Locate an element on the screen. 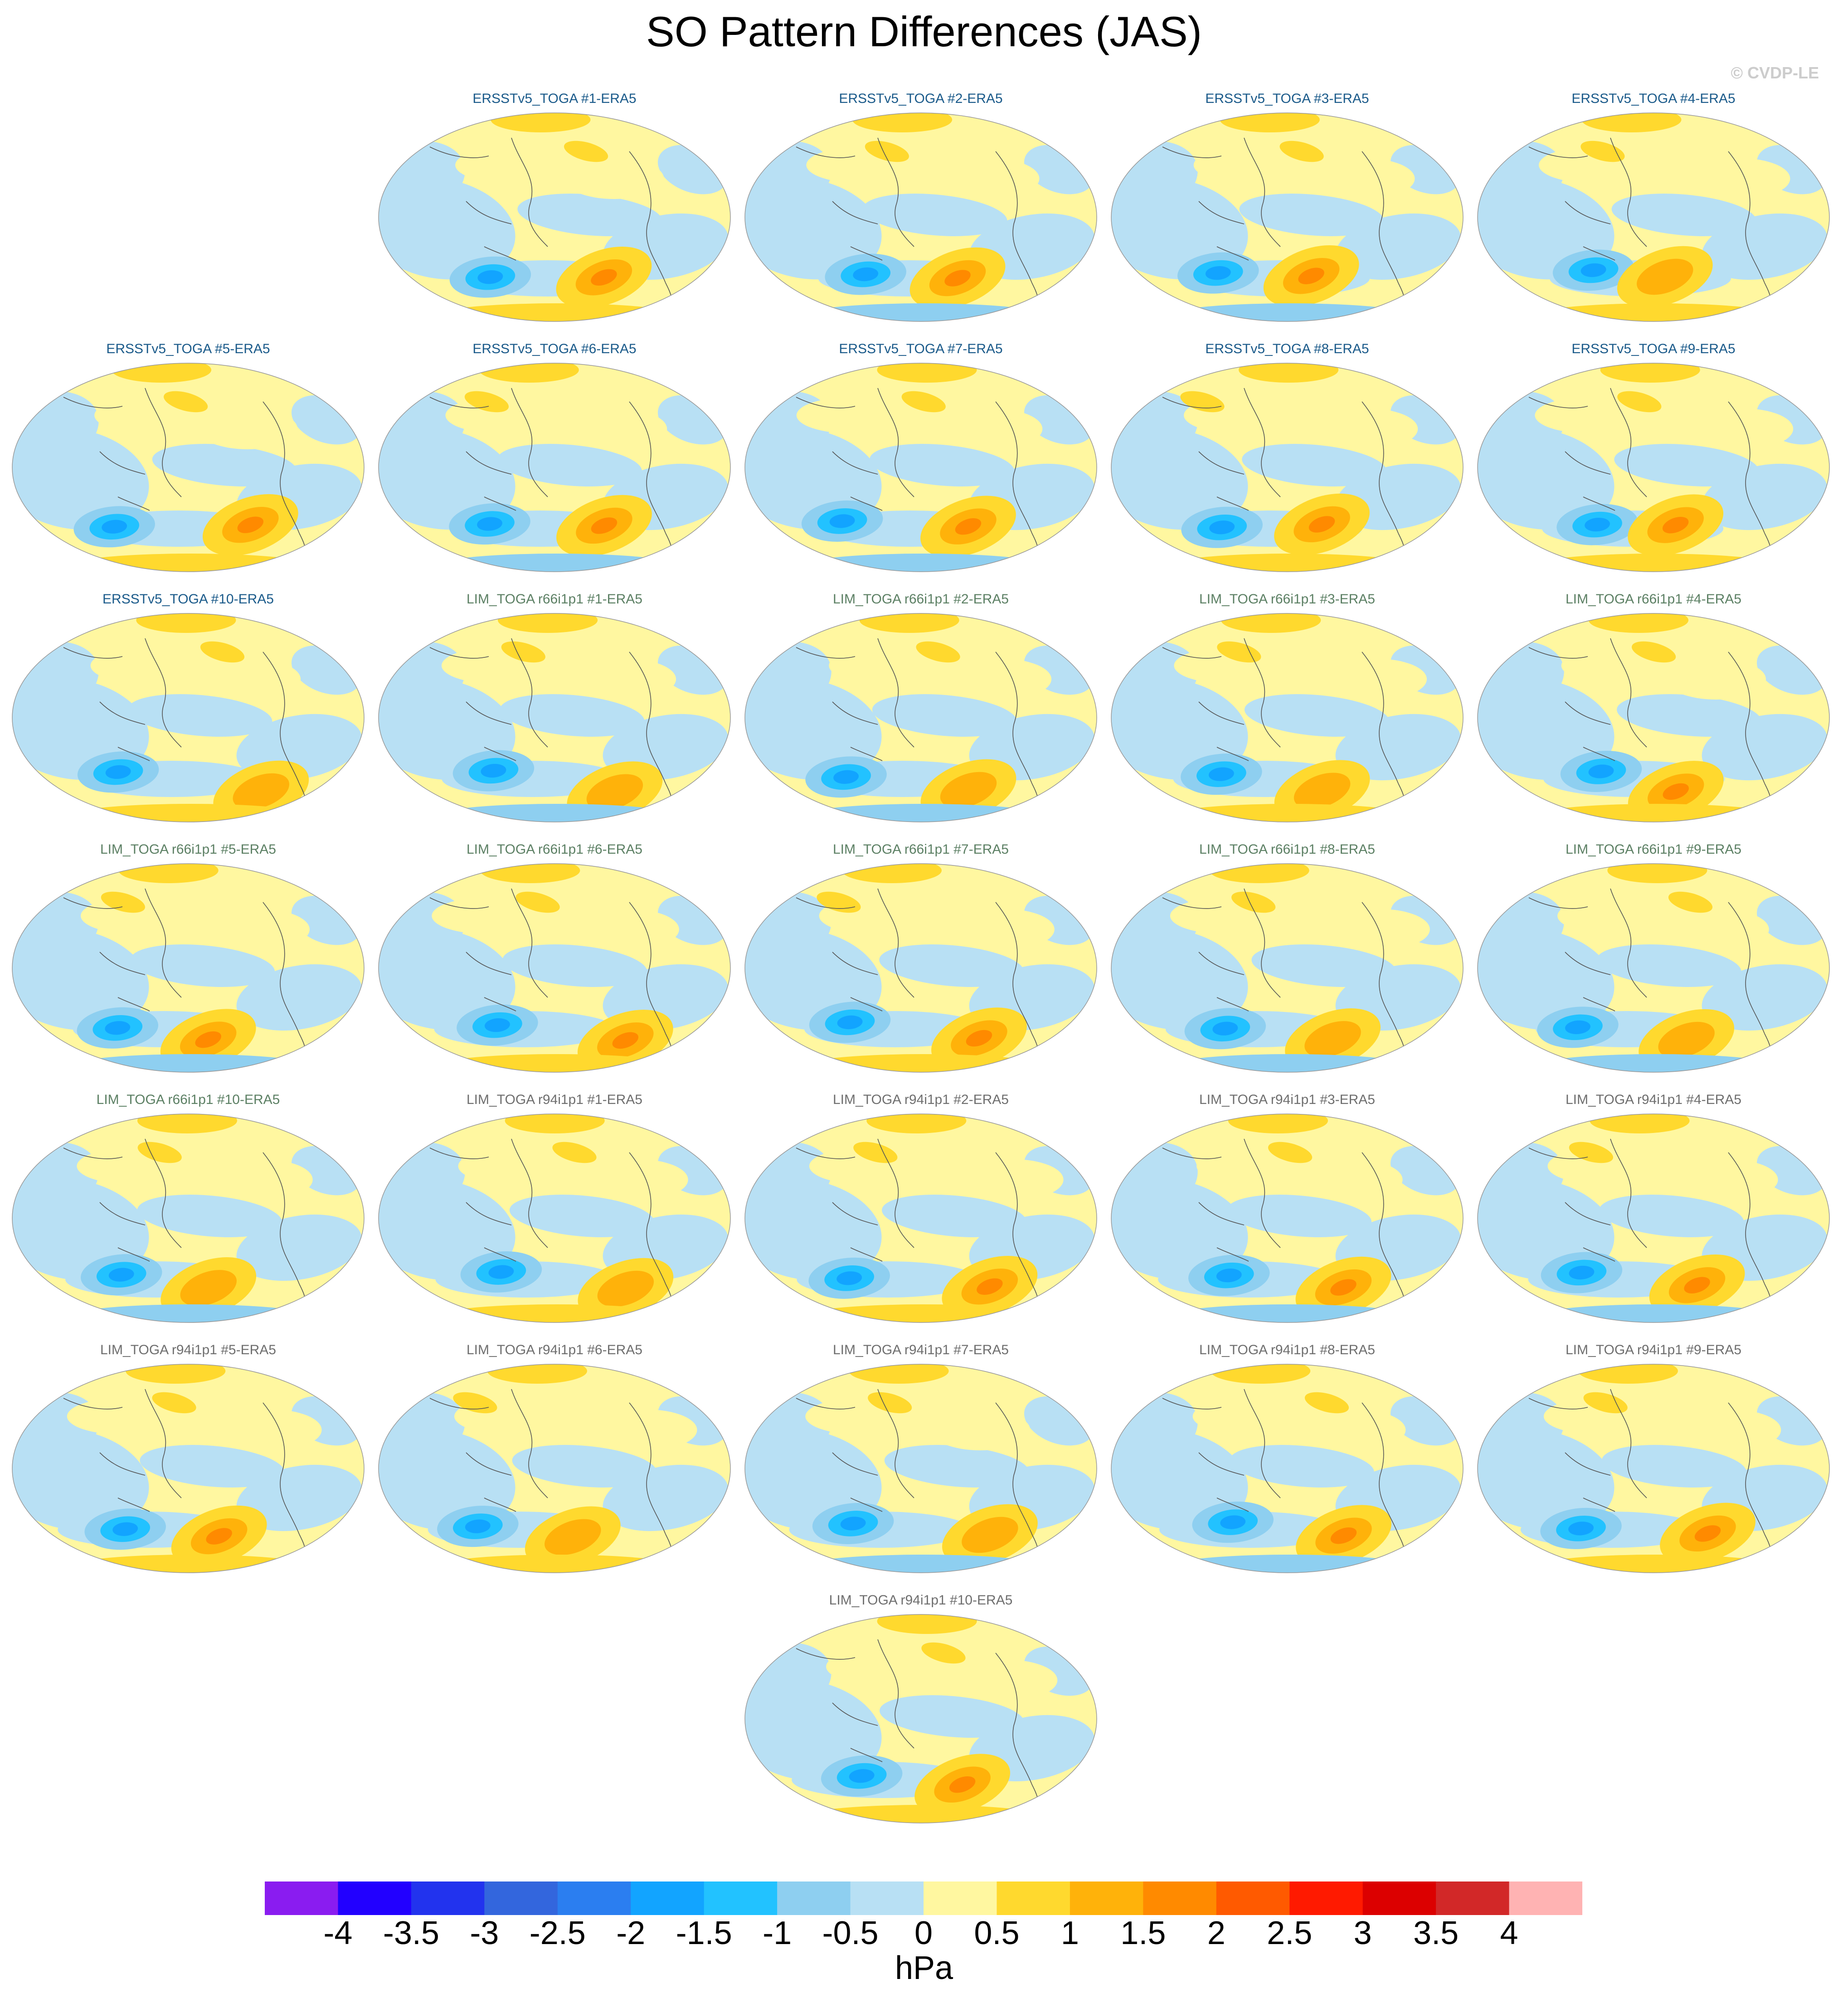  map-panel: LIM_TOGA r94i1p1 #1-ERA5 is located at coordinates (555, 1212).